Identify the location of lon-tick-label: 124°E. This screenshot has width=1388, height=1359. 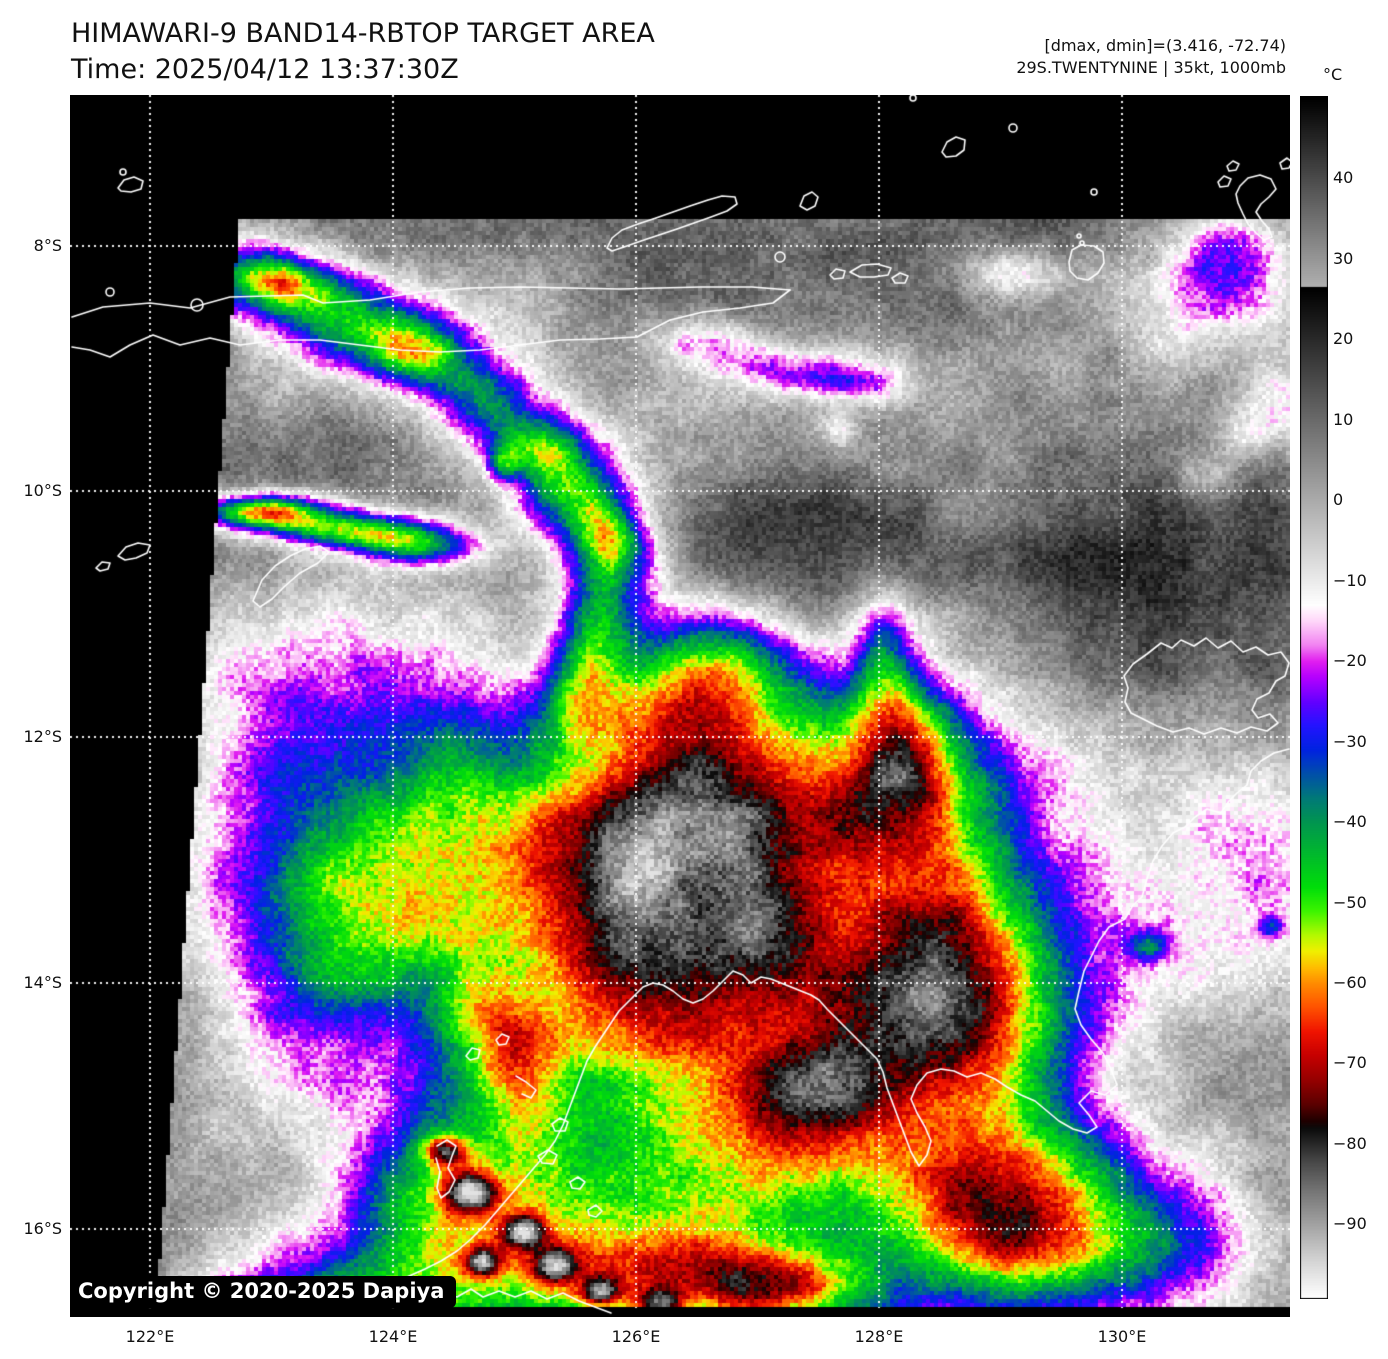
(393, 1336).